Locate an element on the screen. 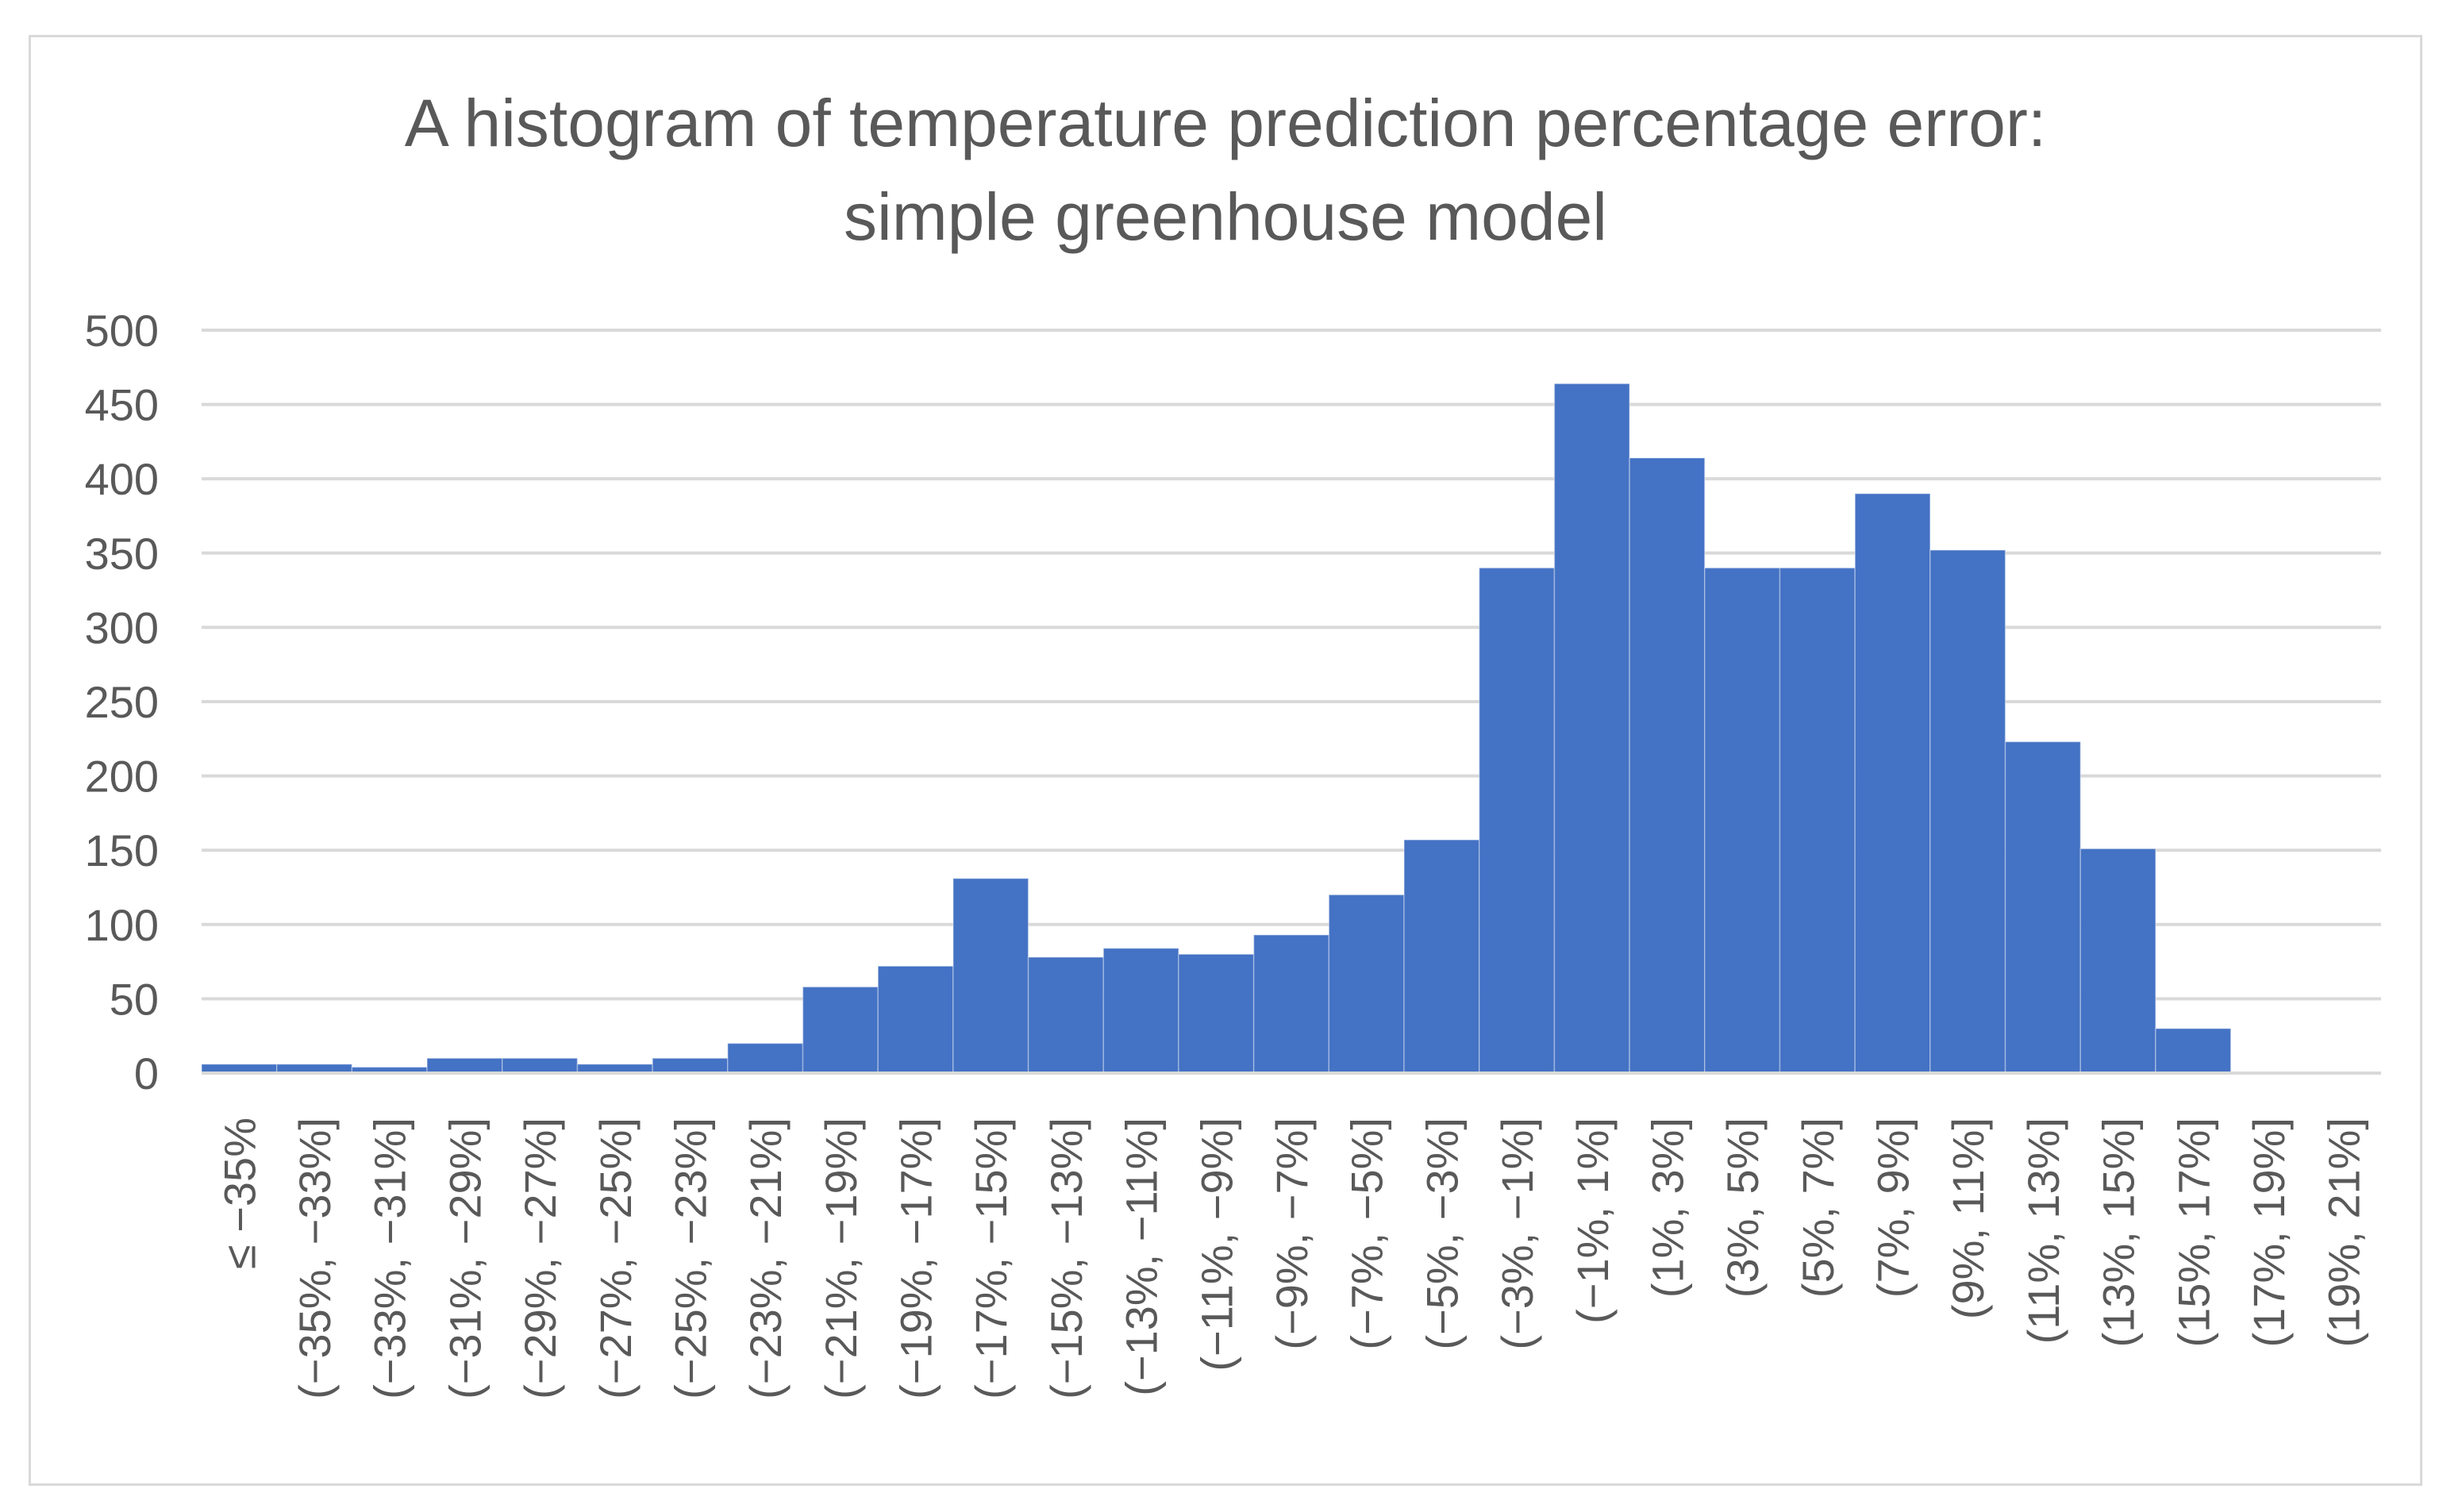  x-tick-label: (−5%, −3%] is located at coordinates (1442, 1234).